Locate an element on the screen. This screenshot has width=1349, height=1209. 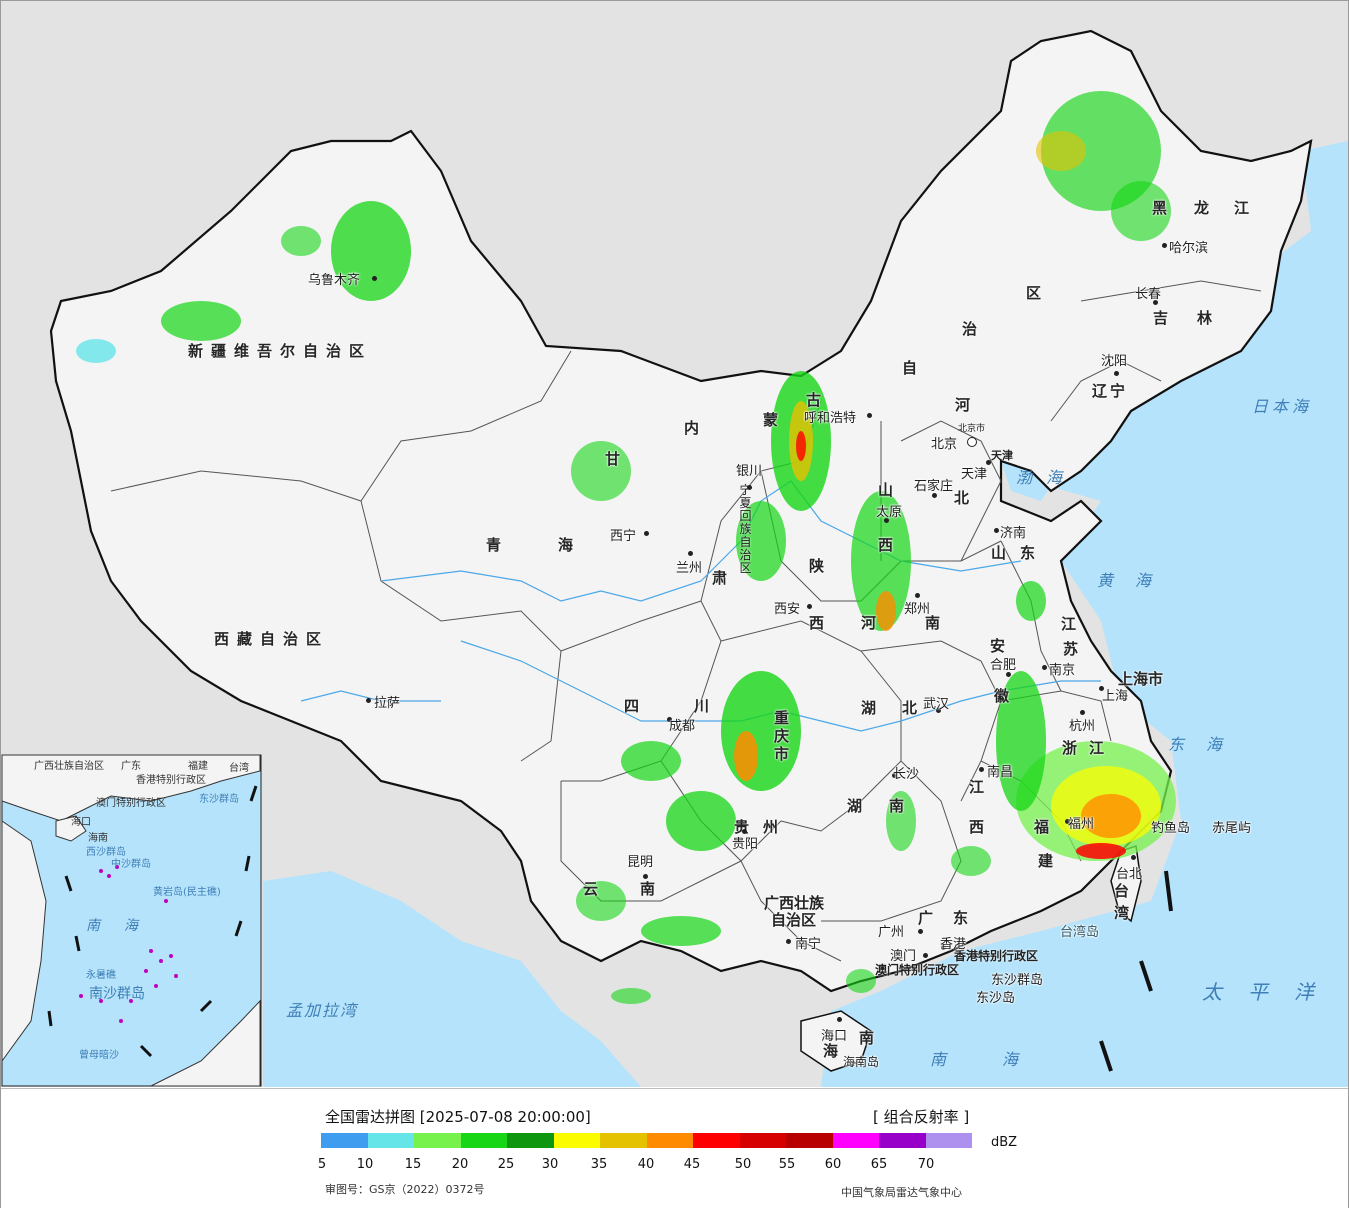
province-hunan-1: 南 is located at coordinates (897, 806).